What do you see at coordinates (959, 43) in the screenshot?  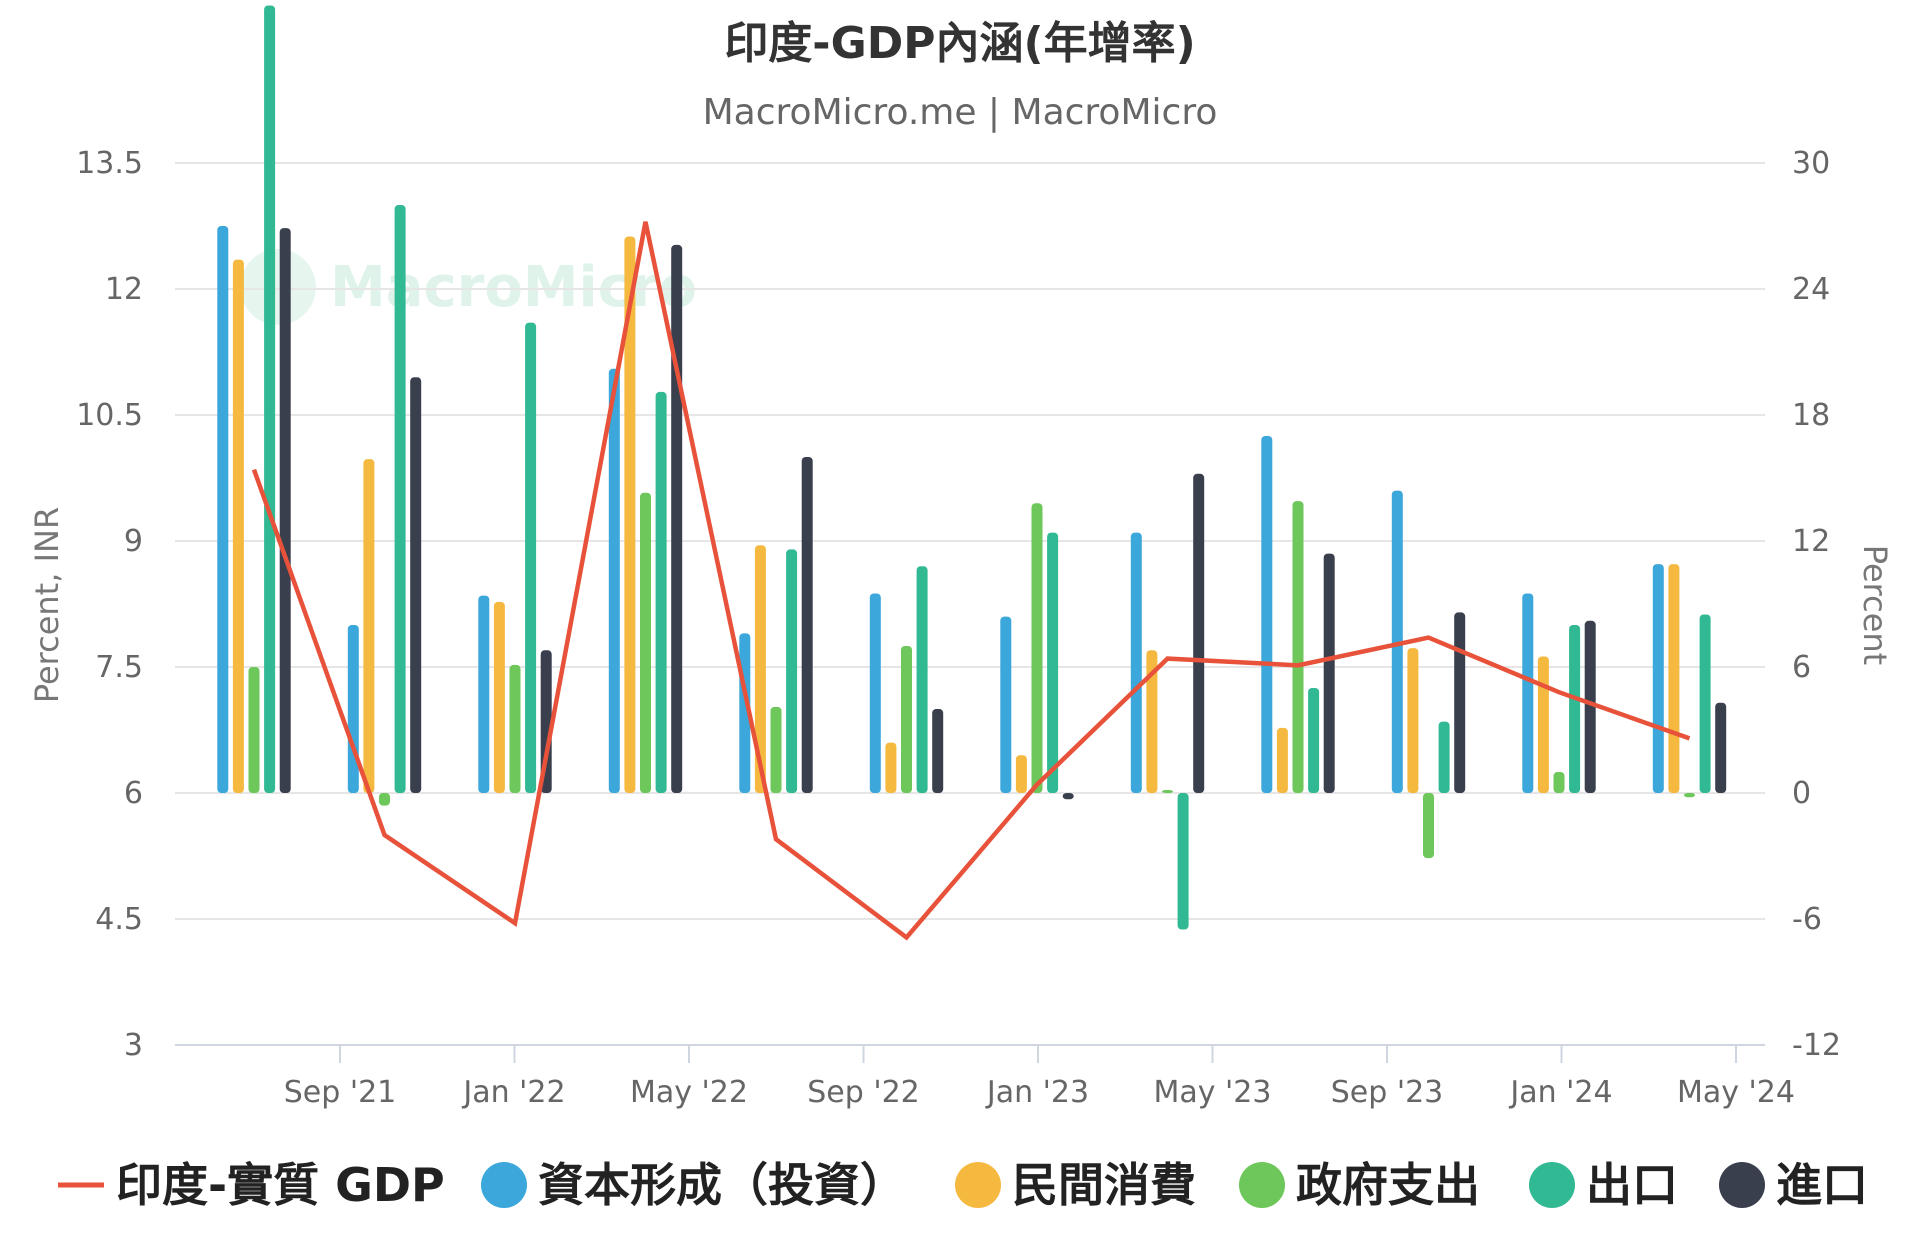 I see `chart-title: 印度-GDP內涵(年增率)` at bounding box center [959, 43].